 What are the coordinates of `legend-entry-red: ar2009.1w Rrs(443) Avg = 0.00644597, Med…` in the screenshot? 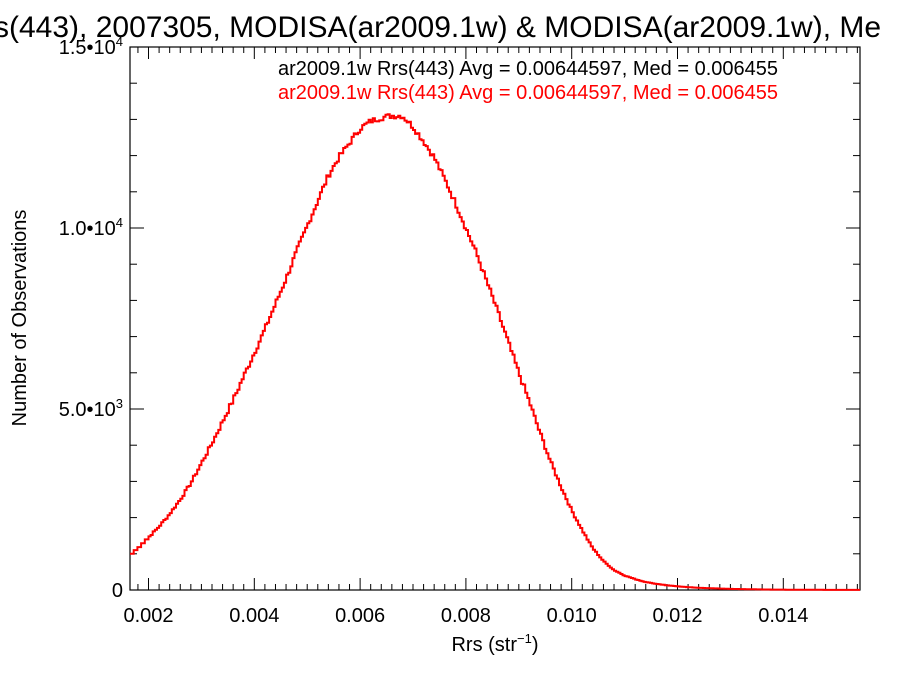 It's located at (528, 93).